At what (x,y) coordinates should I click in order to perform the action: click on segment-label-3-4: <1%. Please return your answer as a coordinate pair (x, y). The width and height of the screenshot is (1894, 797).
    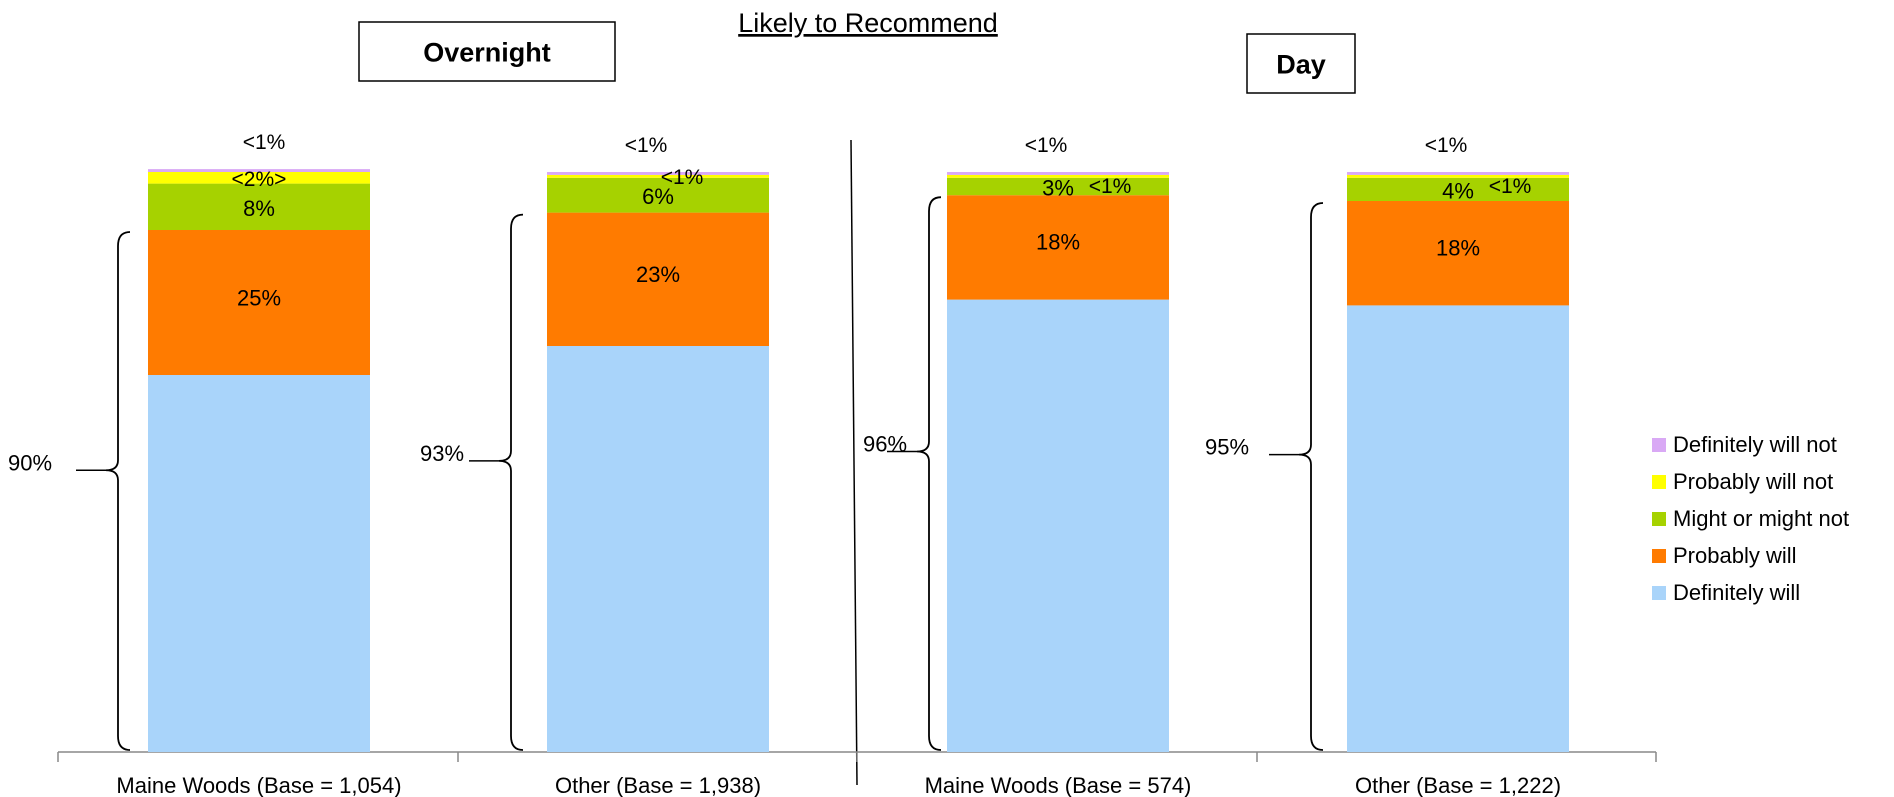
    Looking at the image, I should click on (1446, 145).